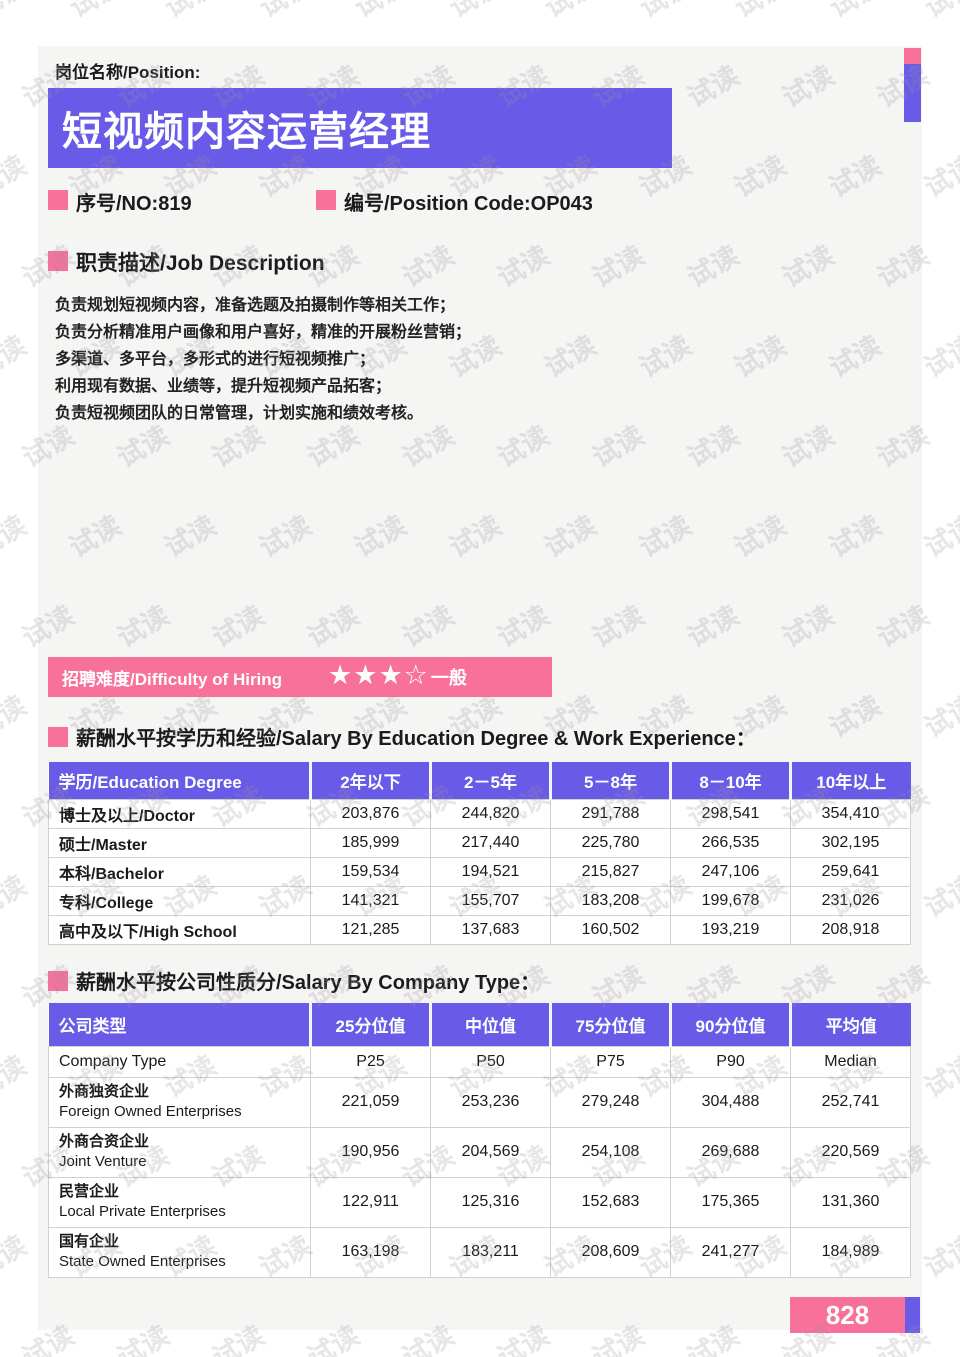 Image resolution: width=960 pixels, height=1357 pixels. What do you see at coordinates (370, 871) in the screenshot?
I see `salary-value: 159,534` at bounding box center [370, 871].